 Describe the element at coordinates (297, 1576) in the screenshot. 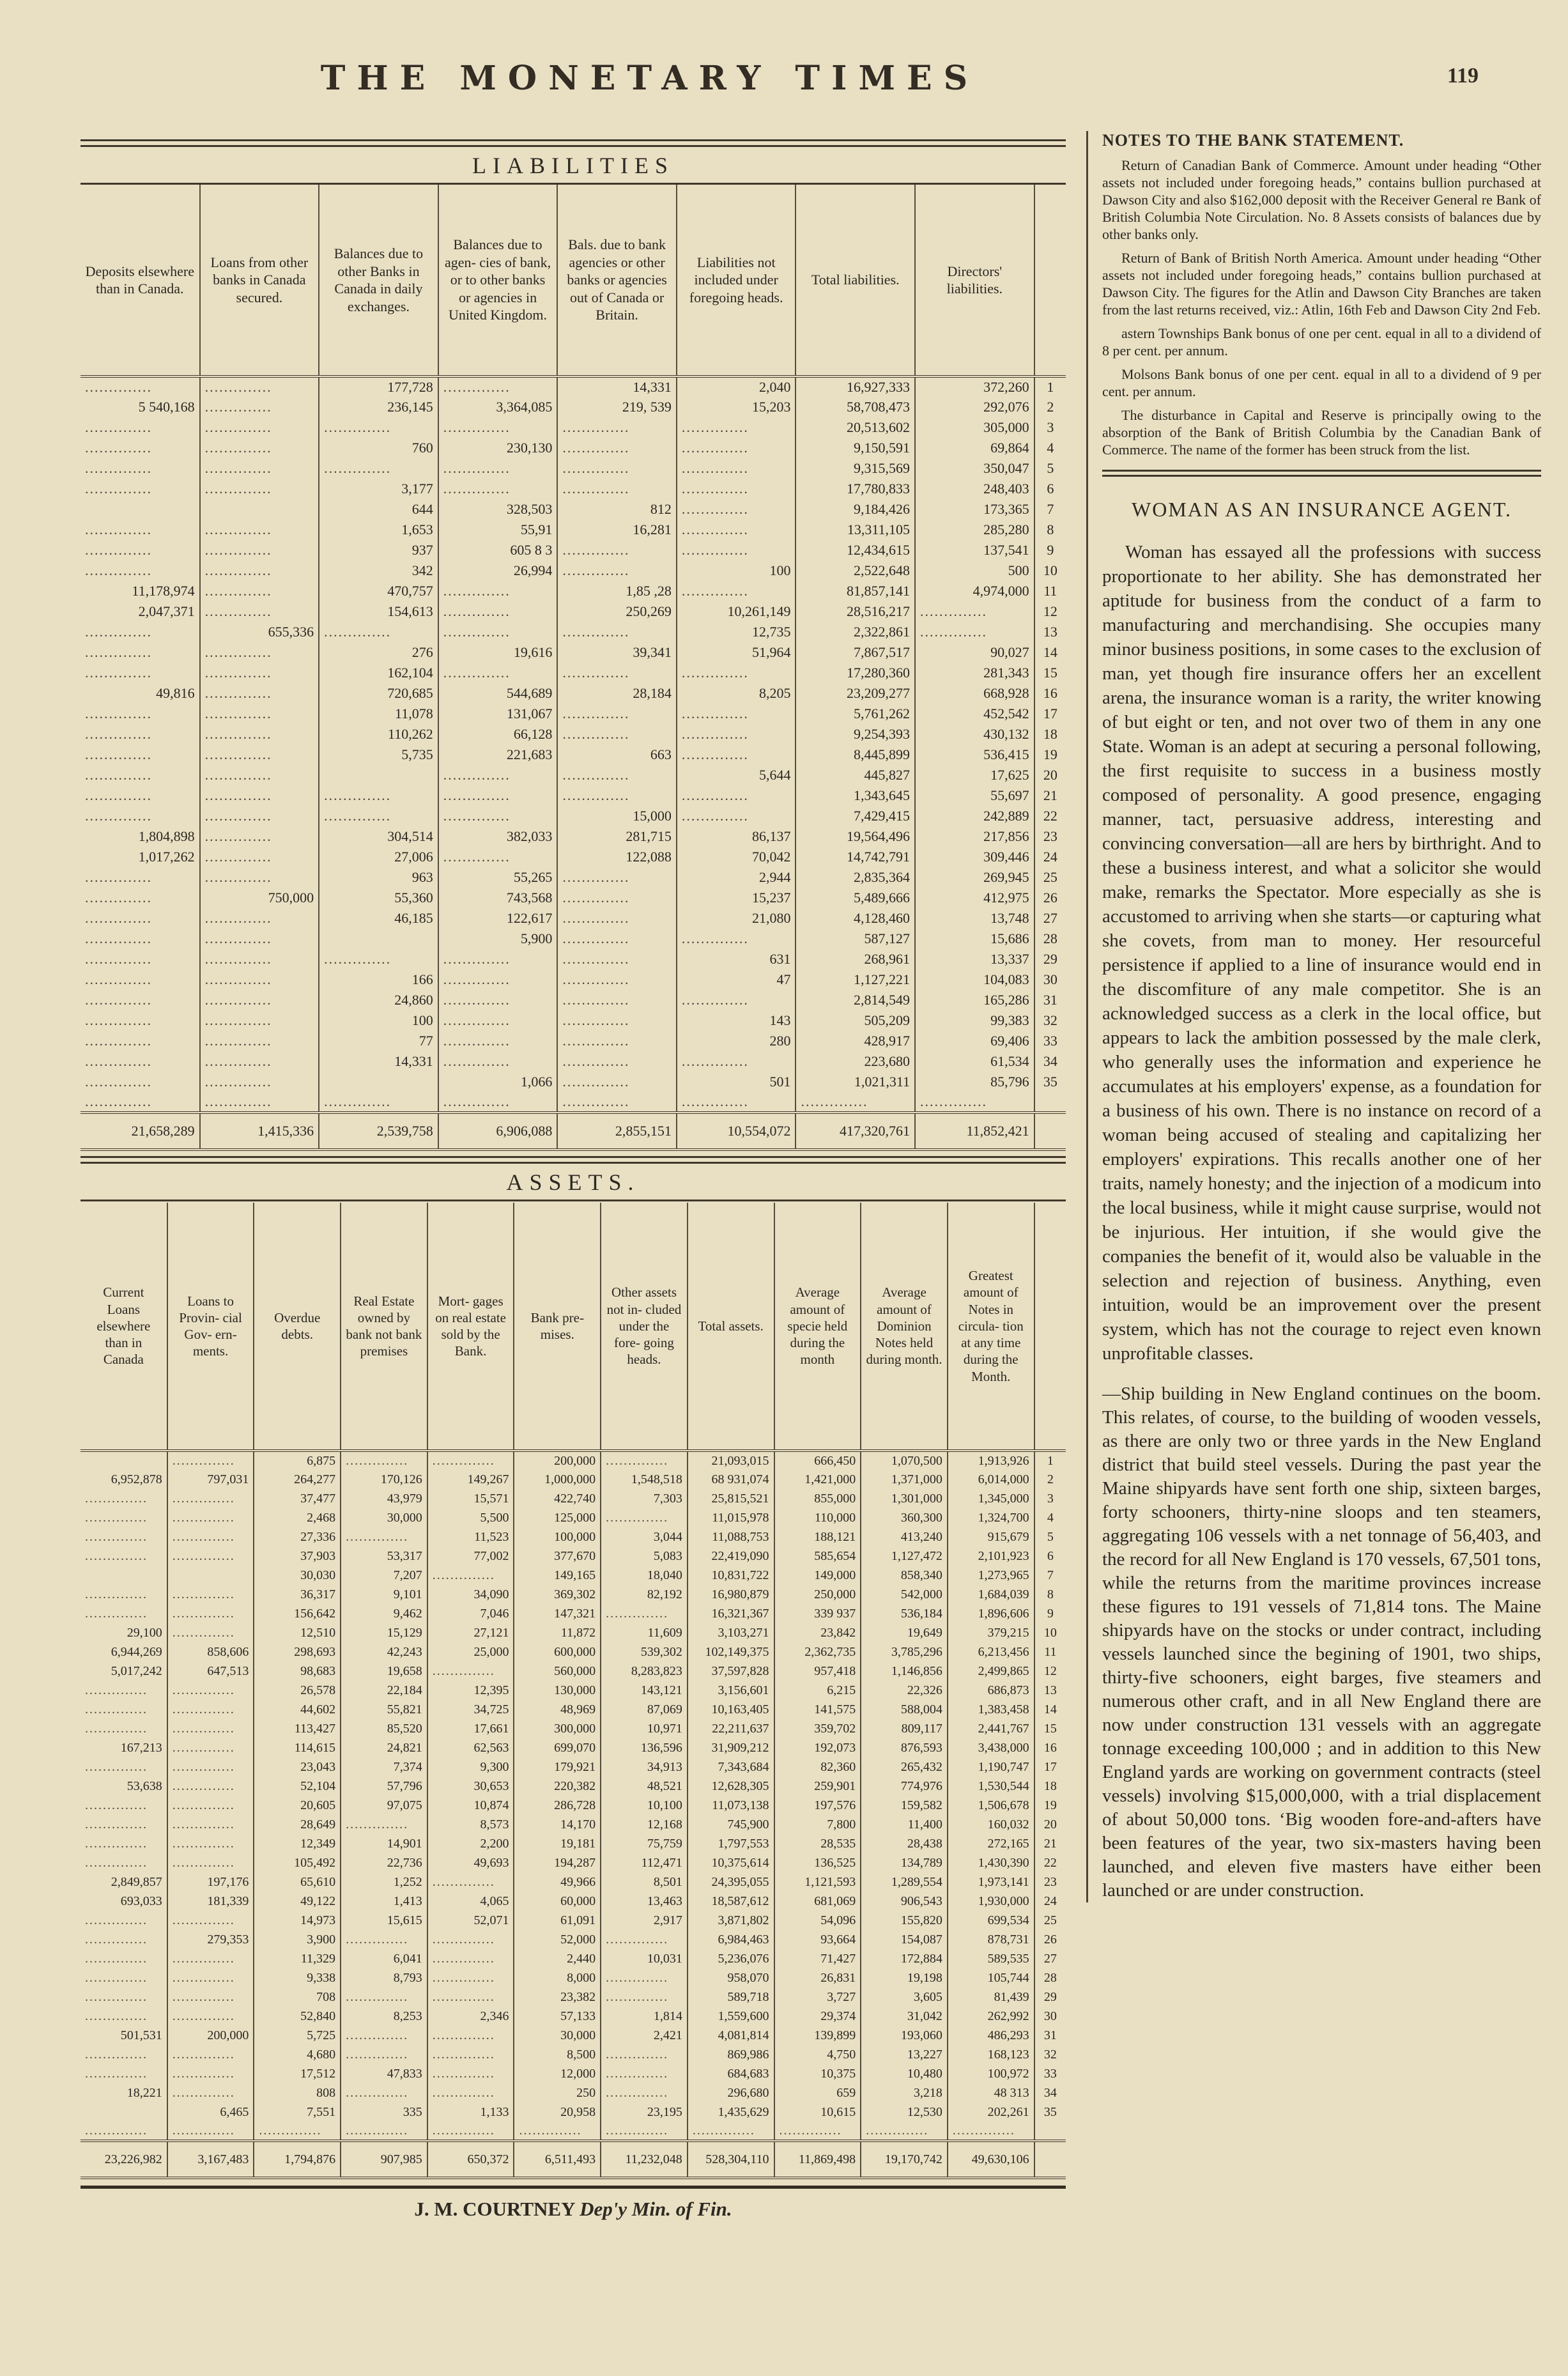

I see `table-cell: 30,030` at that location.